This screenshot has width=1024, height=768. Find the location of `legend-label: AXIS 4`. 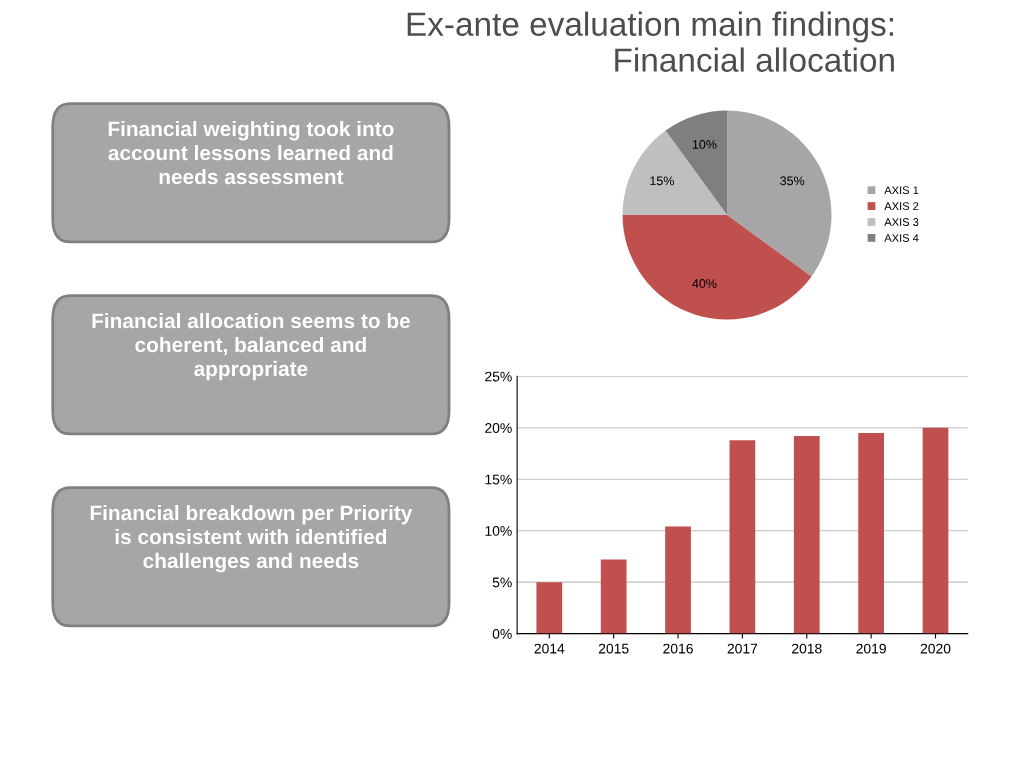

legend-label: AXIS 4 is located at coordinates (901, 238).